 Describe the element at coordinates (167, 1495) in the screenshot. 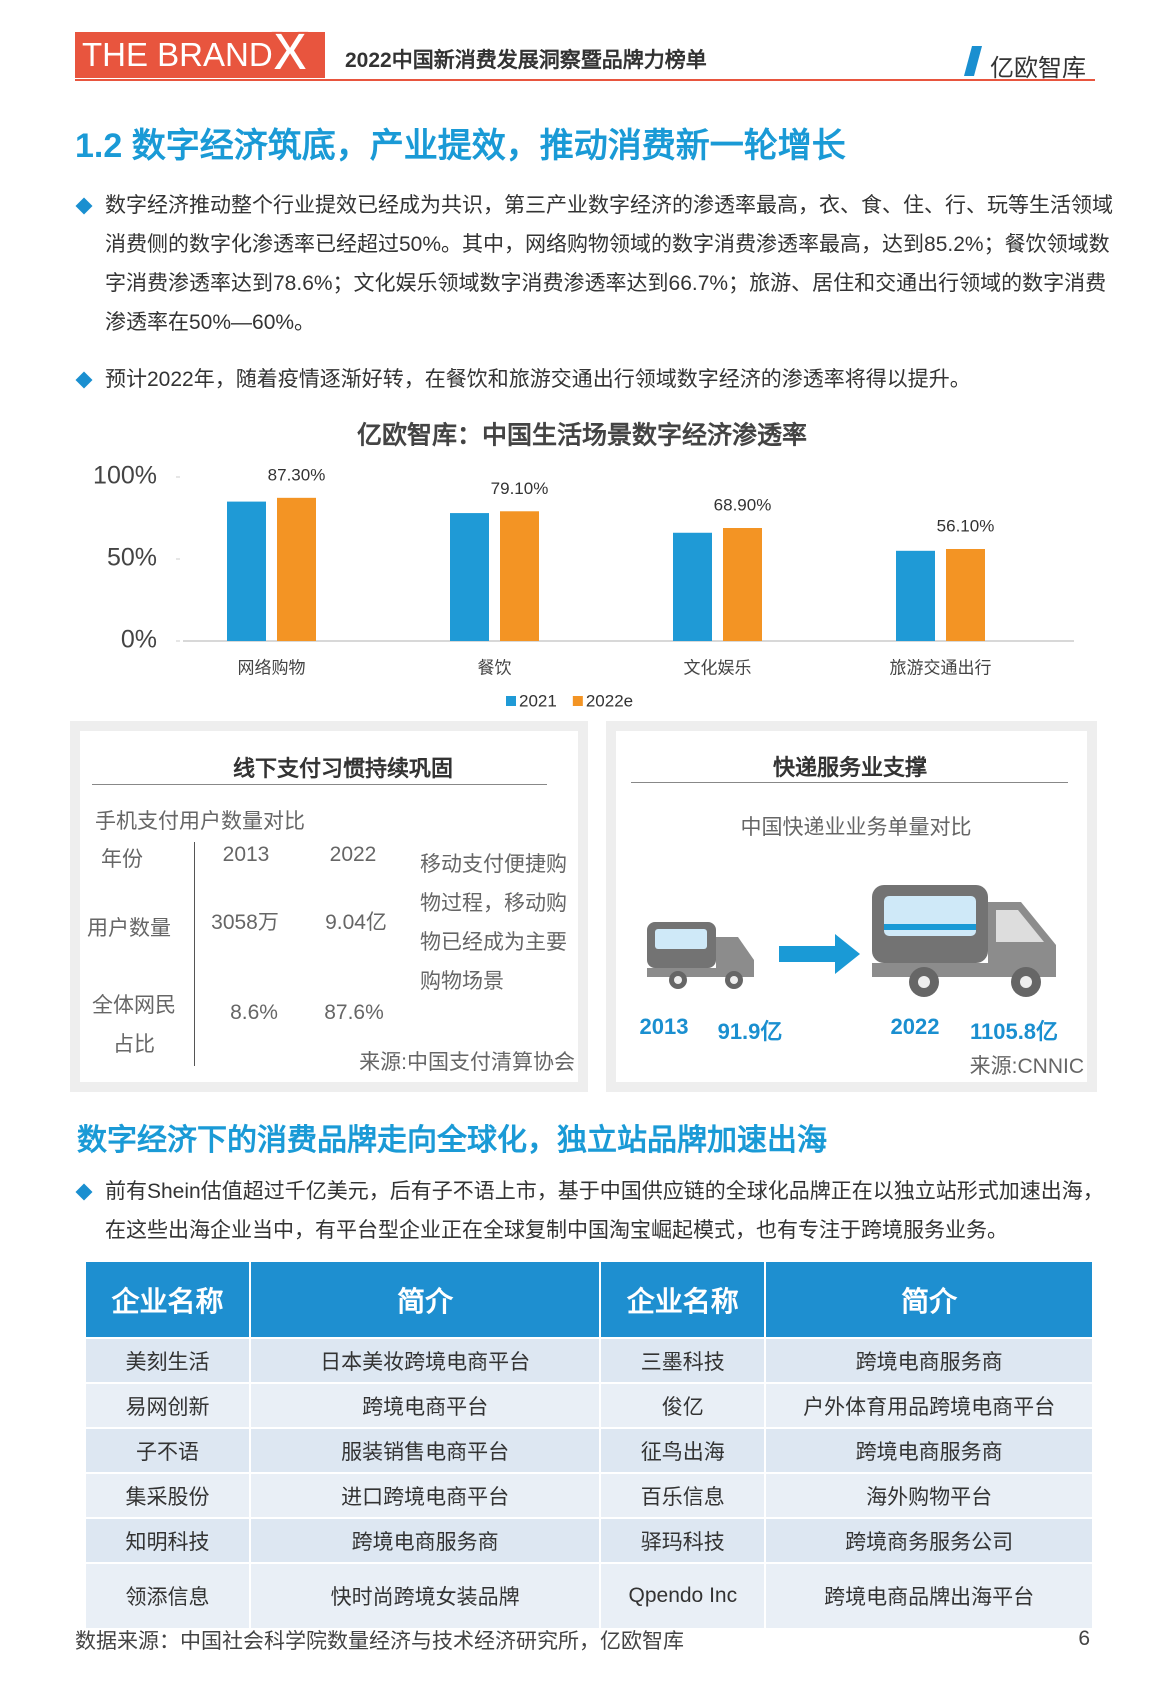

I see `table-cell: 集采股份` at that location.